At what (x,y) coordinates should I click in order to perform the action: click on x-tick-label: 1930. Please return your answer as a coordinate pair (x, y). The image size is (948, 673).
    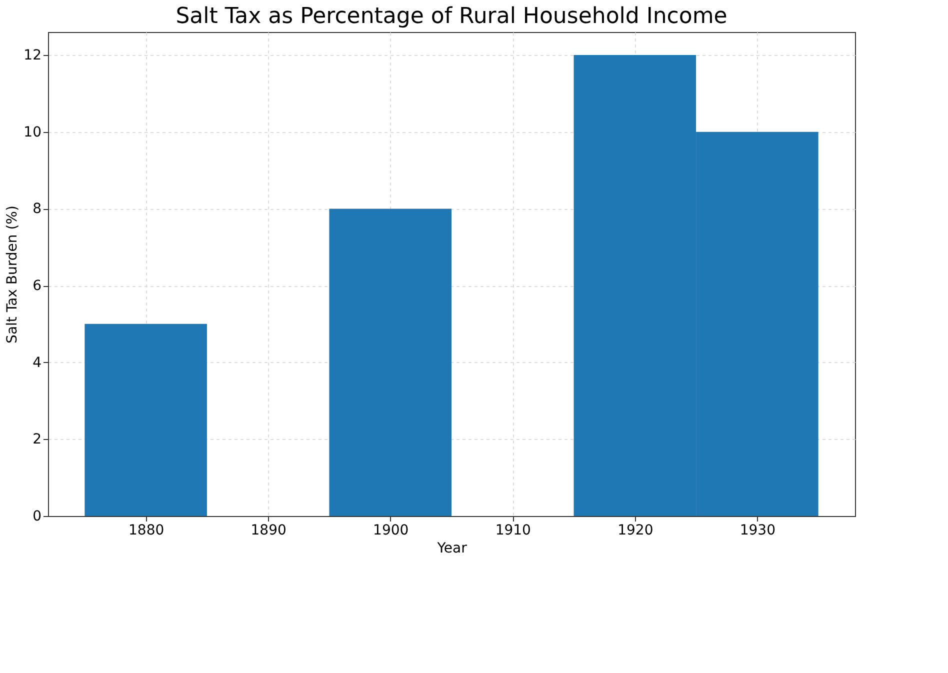
    Looking at the image, I should click on (758, 530).